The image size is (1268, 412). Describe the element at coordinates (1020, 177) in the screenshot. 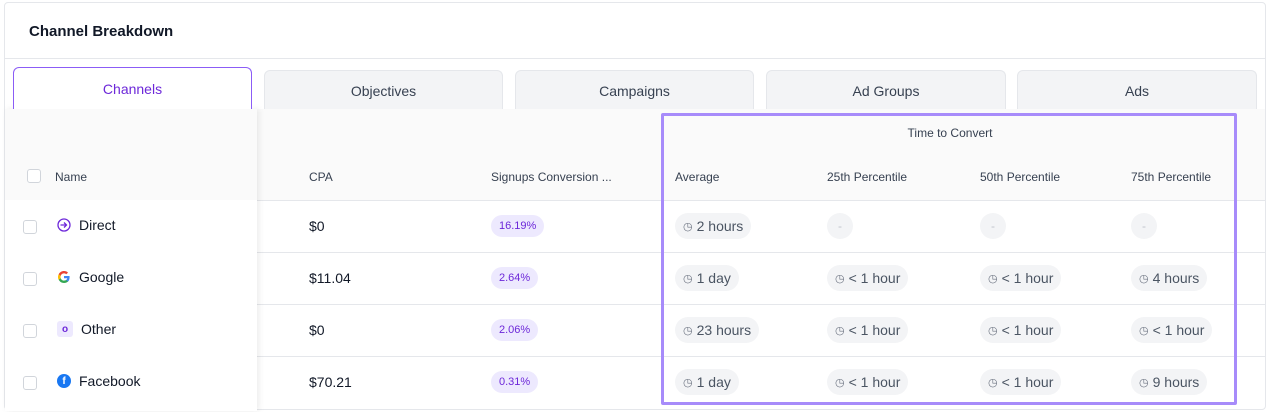

I see `column-header-p50: 50th Percentile` at that location.